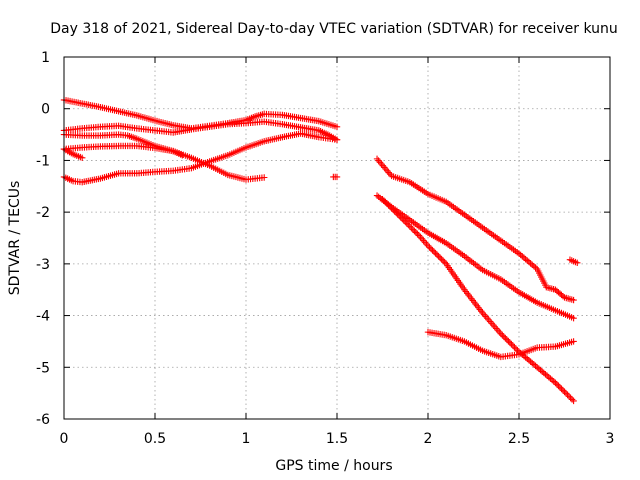 The height and width of the screenshot is (480, 640). I want to click on series-track-g, so click(335, 177).